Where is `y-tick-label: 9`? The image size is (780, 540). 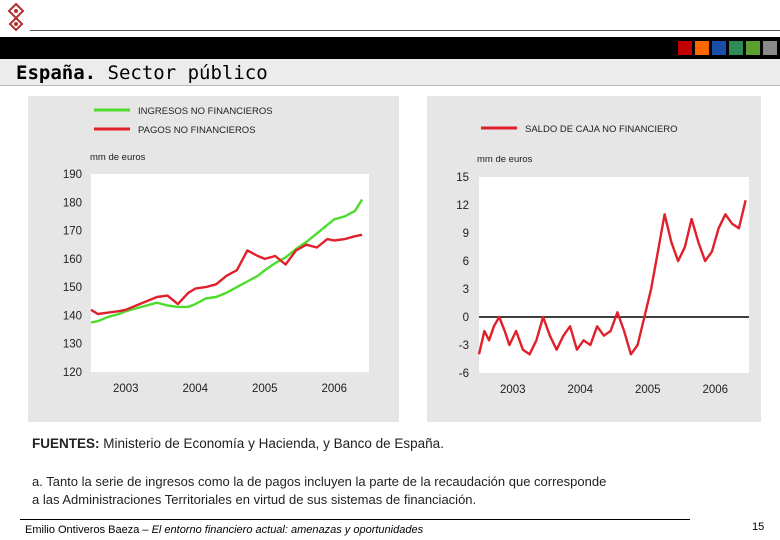
y-tick-label: 9 is located at coordinates (466, 234).